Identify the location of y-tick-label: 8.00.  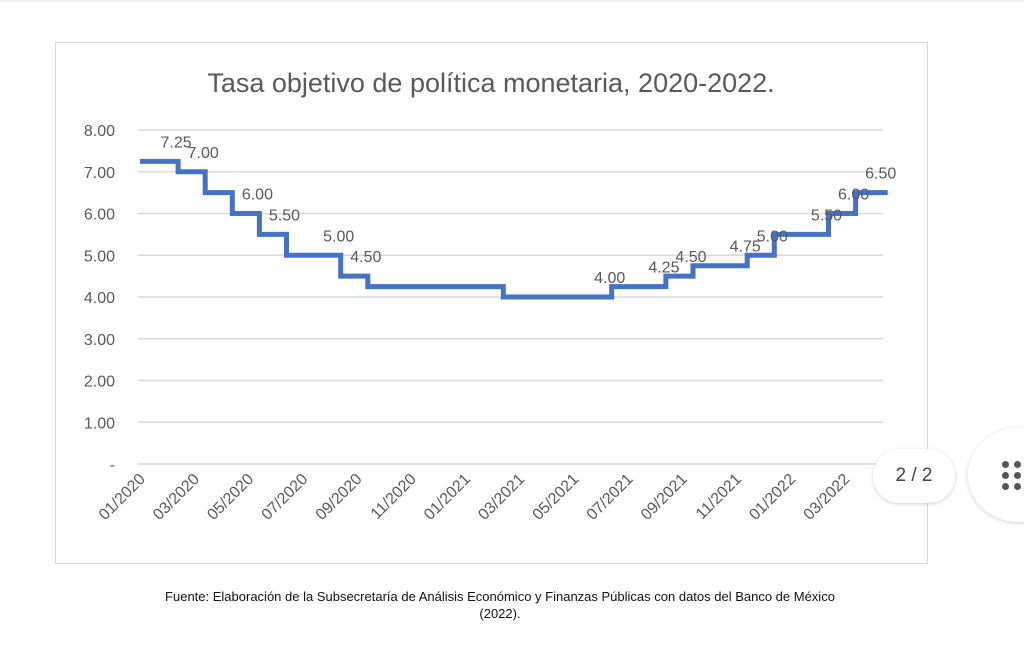
(99, 131).